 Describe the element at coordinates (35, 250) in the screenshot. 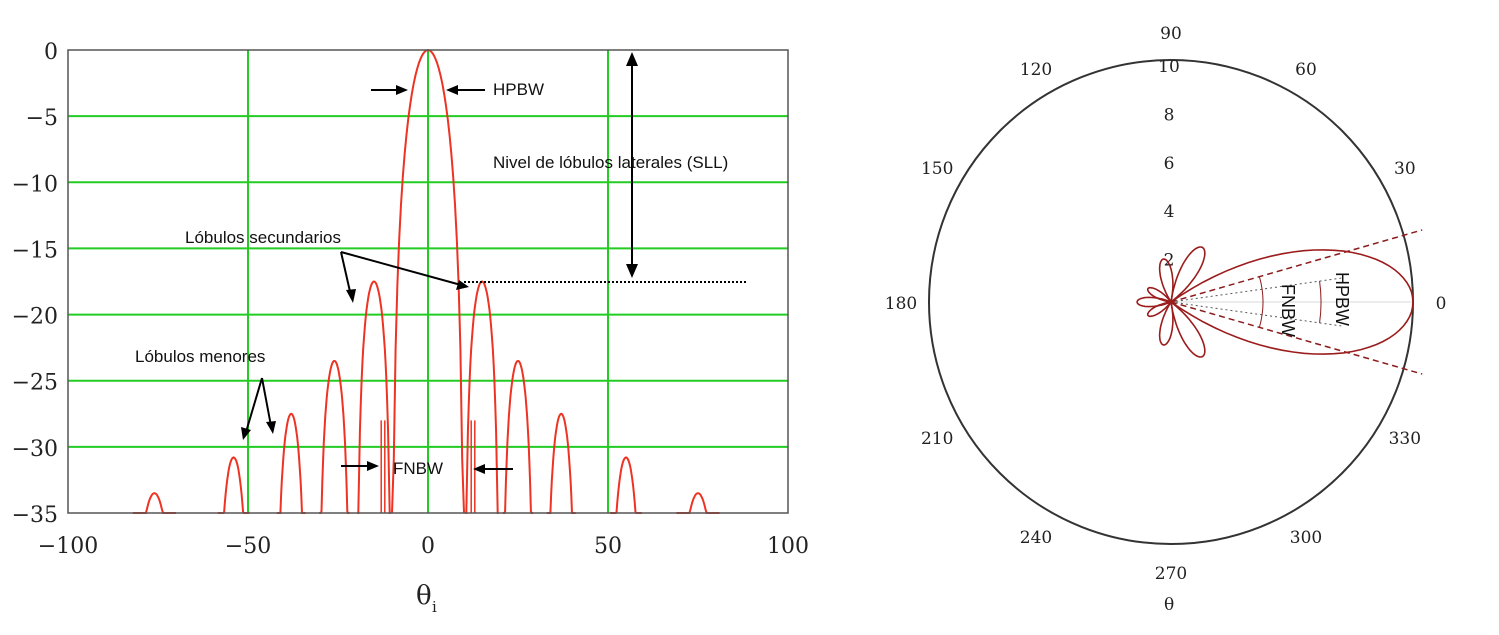

I see `rect-y-tick-label: −15` at that location.